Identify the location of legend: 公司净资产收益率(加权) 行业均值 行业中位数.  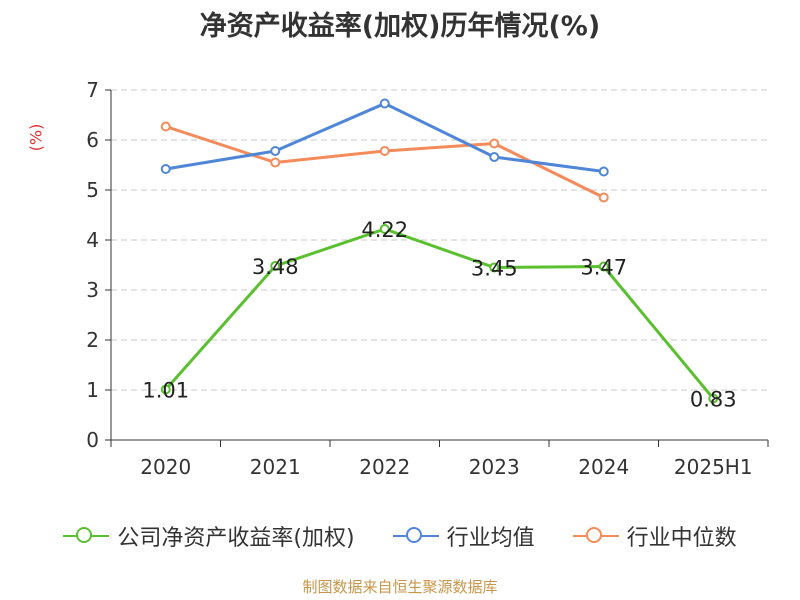
(400, 536).